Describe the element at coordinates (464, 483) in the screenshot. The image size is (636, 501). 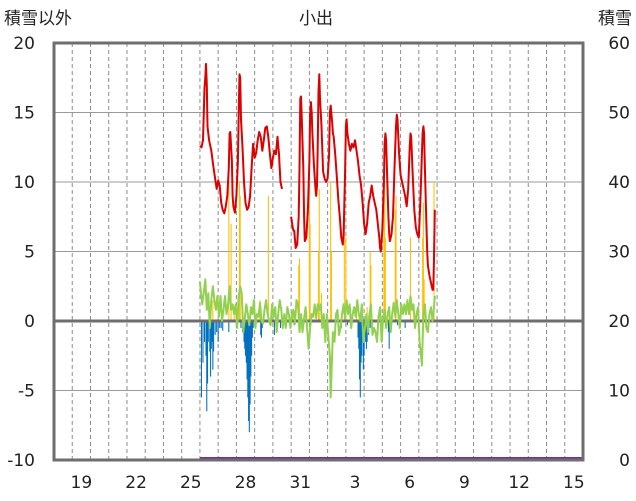
I see `x-tick-label: 9` at that location.